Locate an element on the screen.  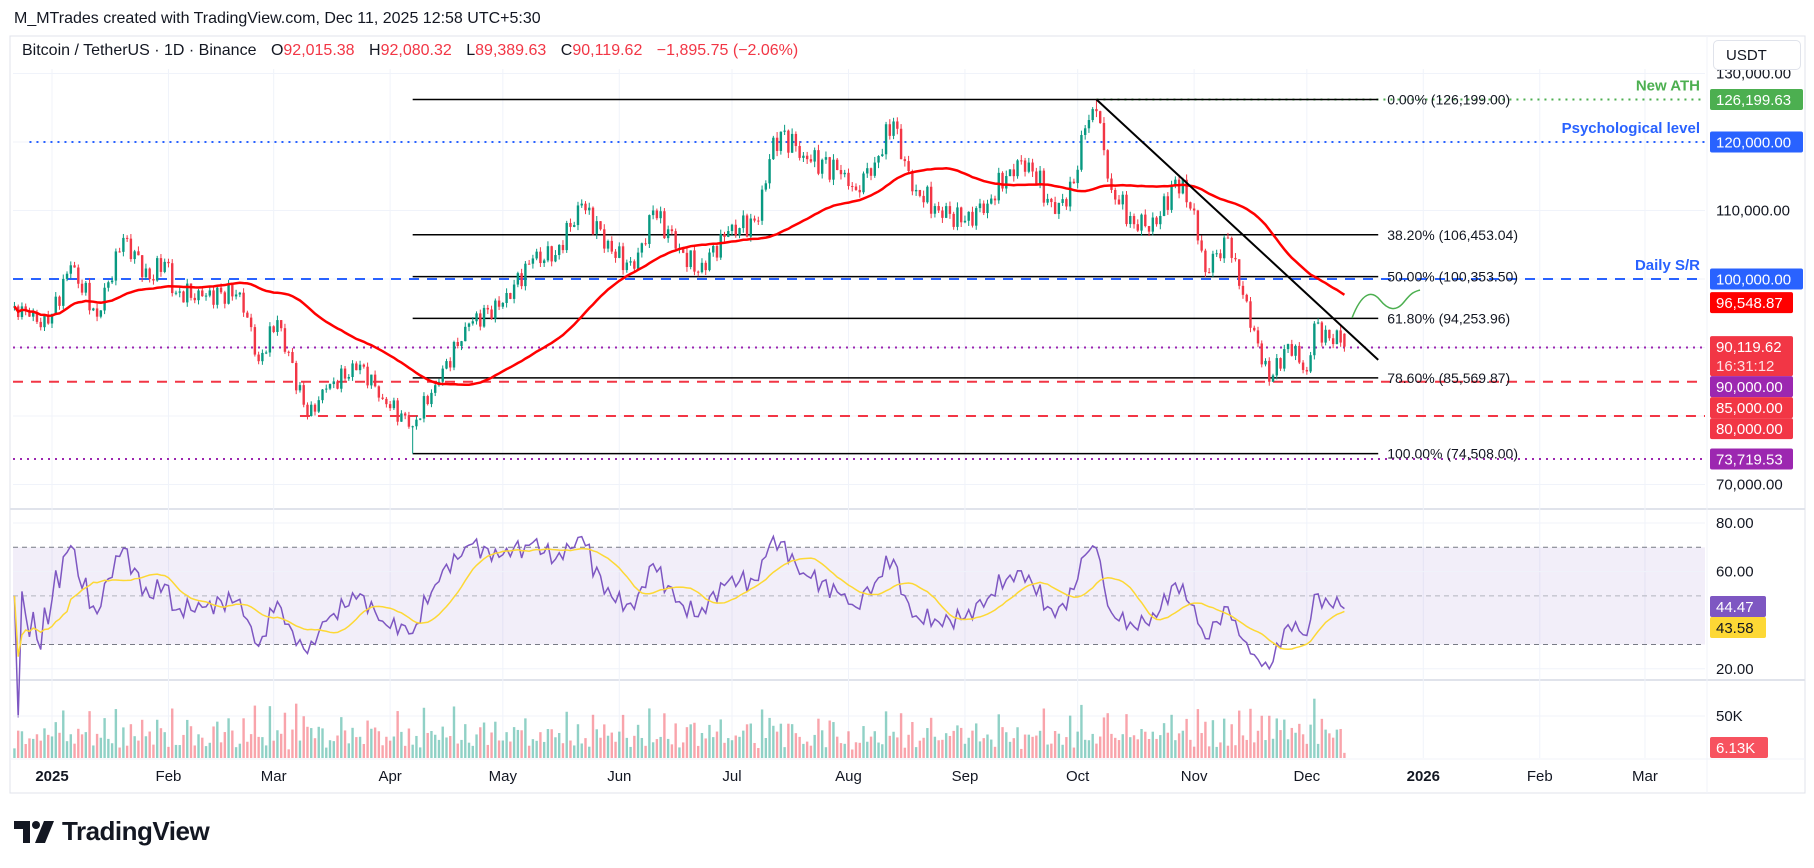
price-axis-label: 90,000.00 is located at coordinates (1751, 387).